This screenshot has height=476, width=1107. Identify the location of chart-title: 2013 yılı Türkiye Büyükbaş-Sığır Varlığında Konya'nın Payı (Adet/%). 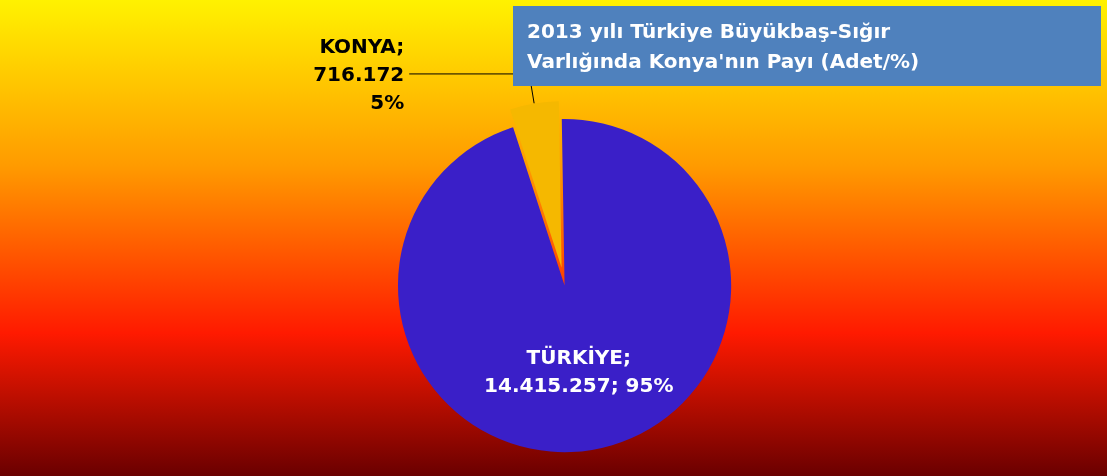
(723, 46).